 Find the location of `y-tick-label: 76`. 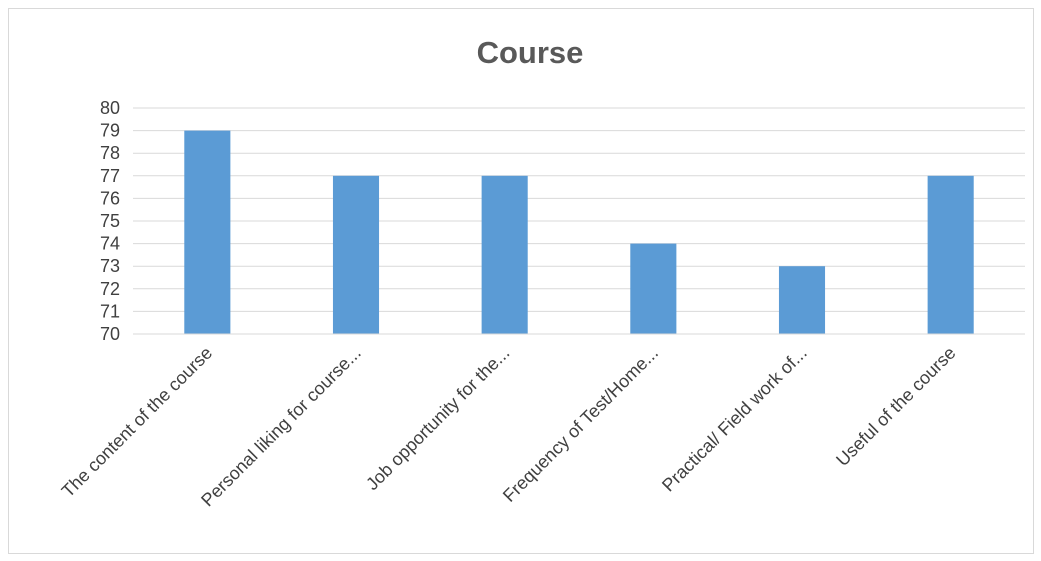

y-tick-label: 76 is located at coordinates (110, 198).